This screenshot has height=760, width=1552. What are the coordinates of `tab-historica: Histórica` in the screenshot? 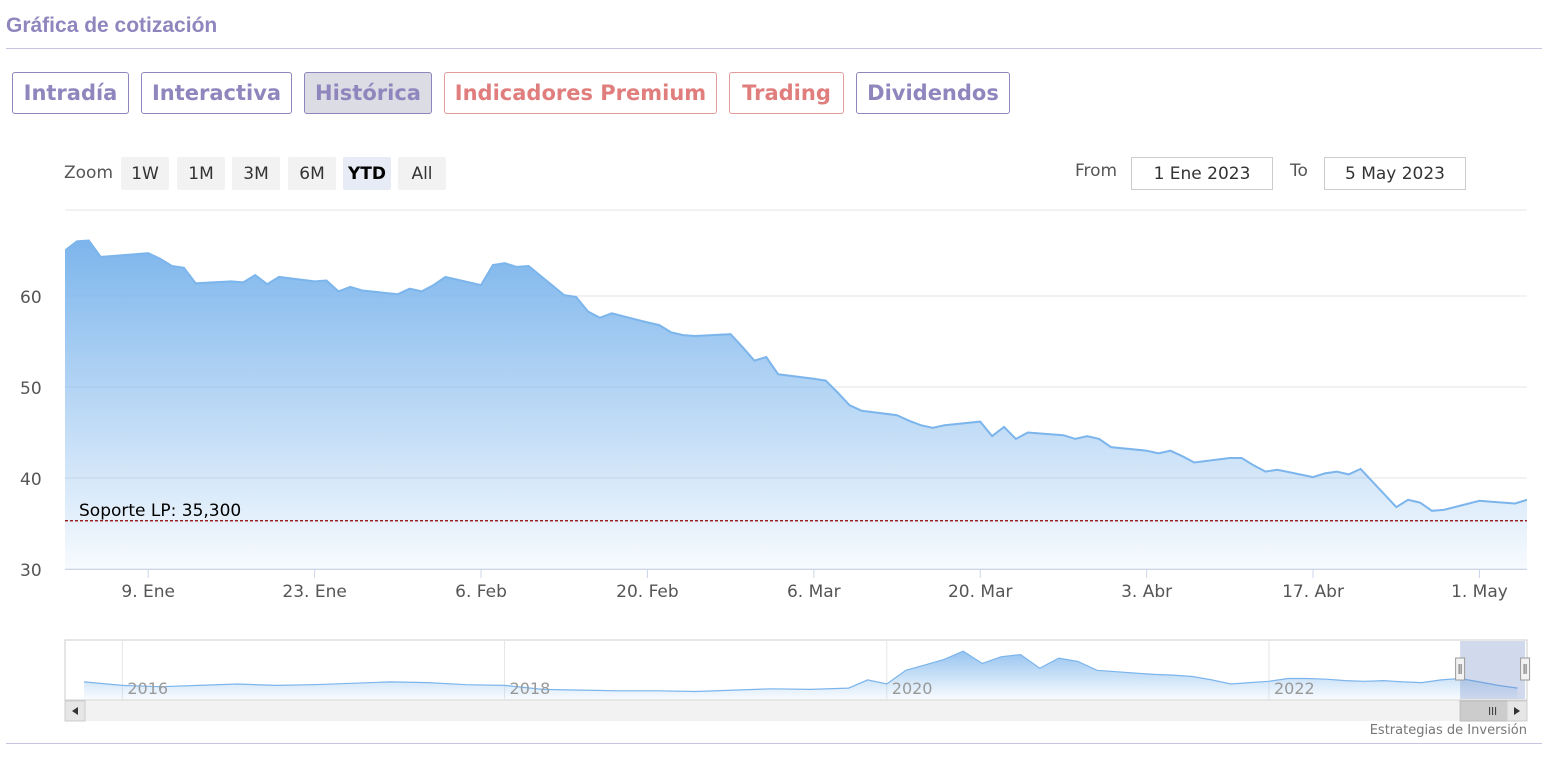 It's located at (368, 93).